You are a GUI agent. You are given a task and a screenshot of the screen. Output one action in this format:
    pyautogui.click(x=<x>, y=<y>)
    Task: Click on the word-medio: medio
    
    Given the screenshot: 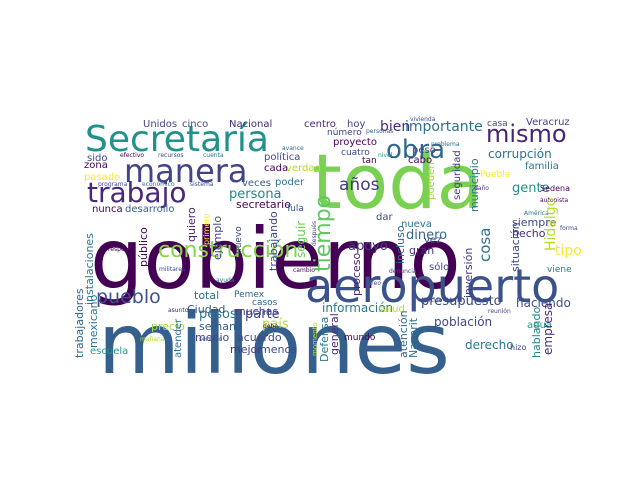 What is the action you would take?
    pyautogui.click(x=212, y=337)
    